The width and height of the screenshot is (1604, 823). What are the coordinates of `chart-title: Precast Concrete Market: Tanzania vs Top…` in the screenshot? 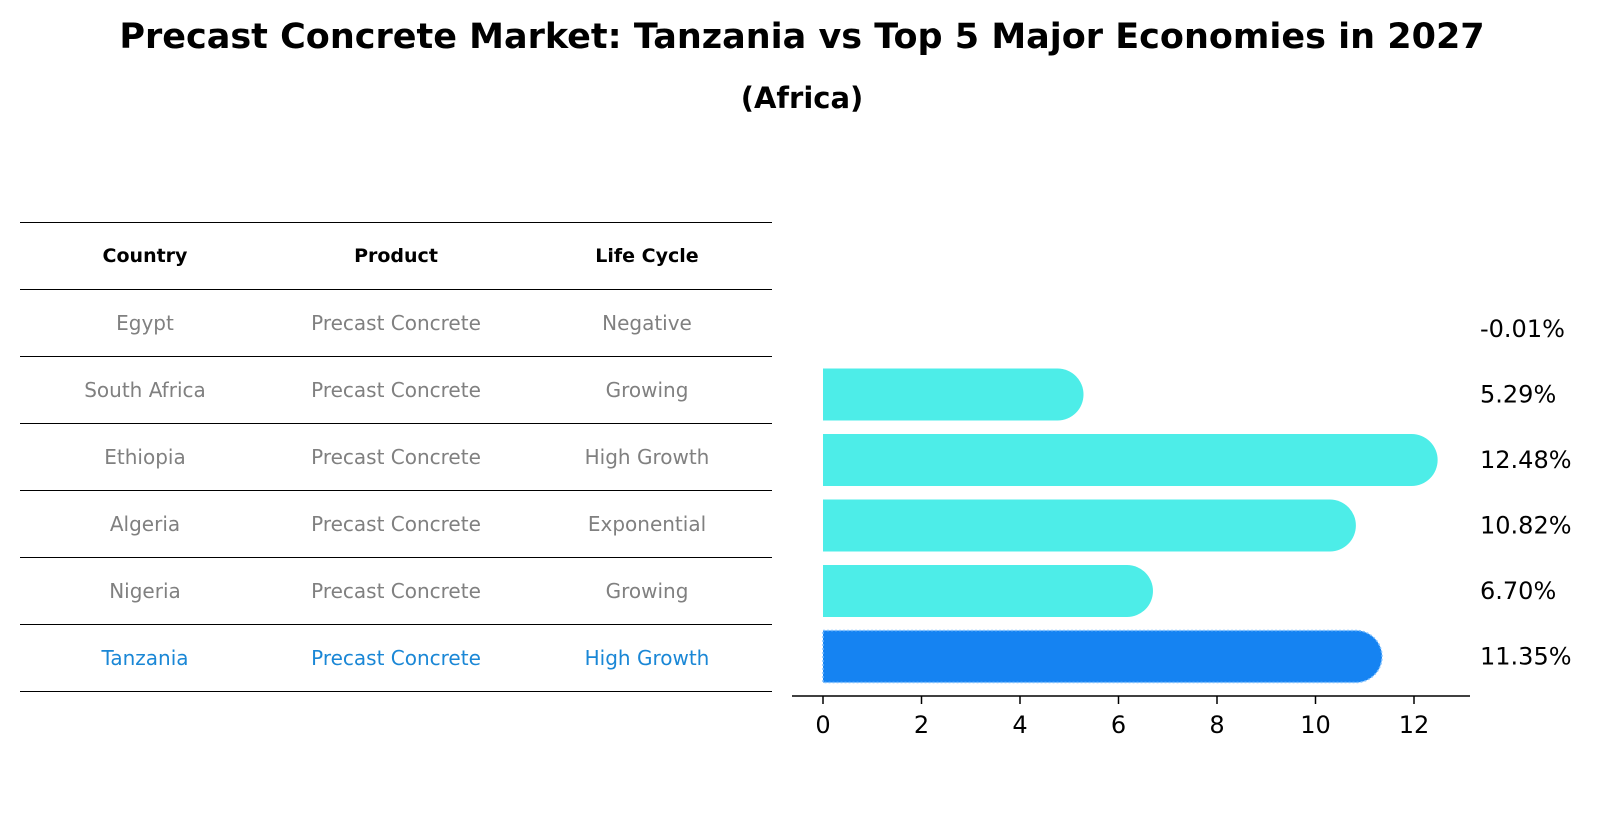 It's located at (802, 37).